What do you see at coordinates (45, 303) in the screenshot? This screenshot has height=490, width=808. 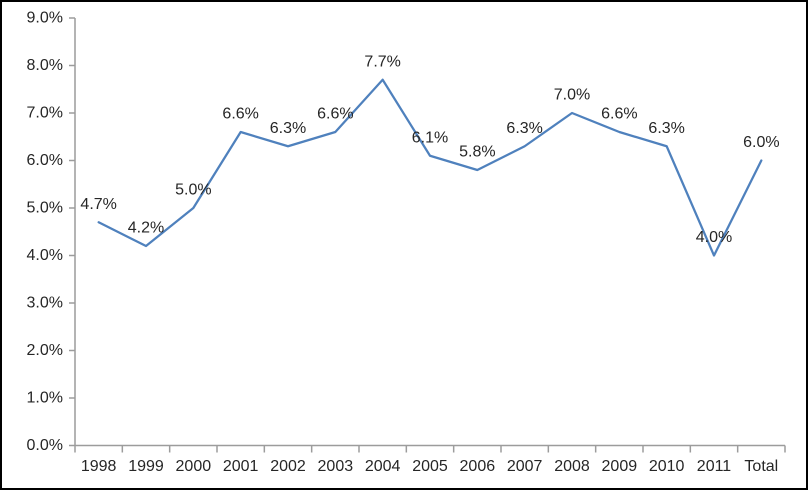 I see `y-axis-tick-label: 3.0%` at bounding box center [45, 303].